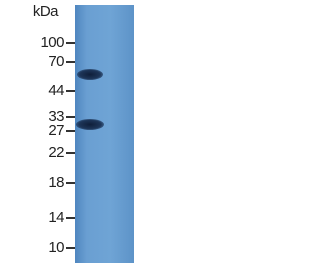 The image size is (320, 267). What do you see at coordinates (56, 116) in the screenshot?
I see `marker-label: 33` at bounding box center [56, 116].